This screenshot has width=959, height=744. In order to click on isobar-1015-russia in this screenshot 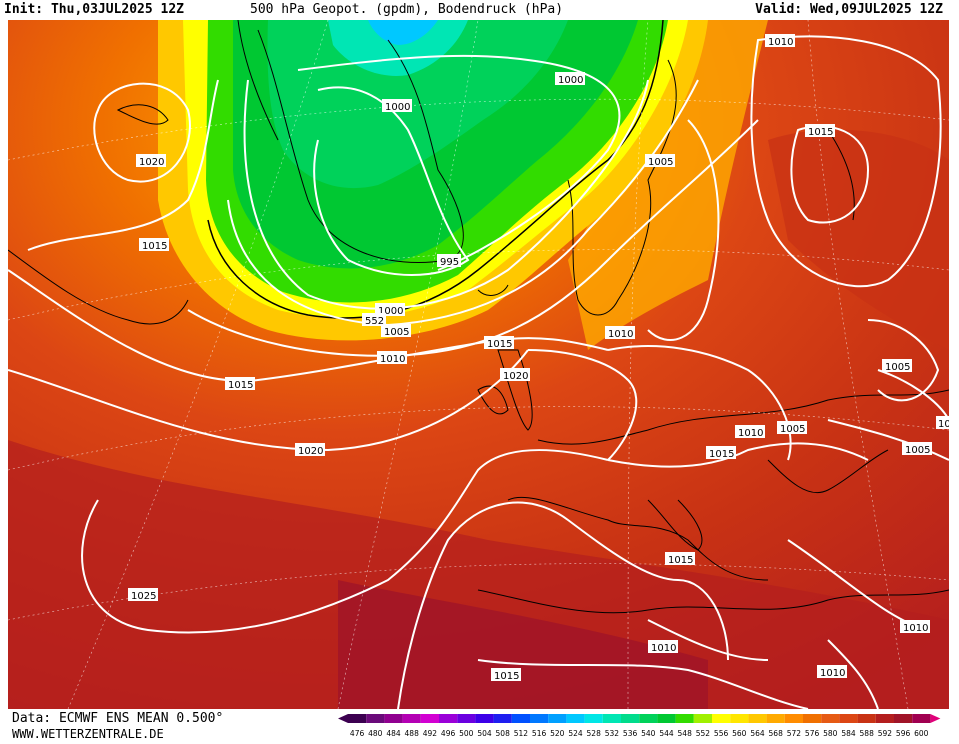, I will do `click(830, 174)`.